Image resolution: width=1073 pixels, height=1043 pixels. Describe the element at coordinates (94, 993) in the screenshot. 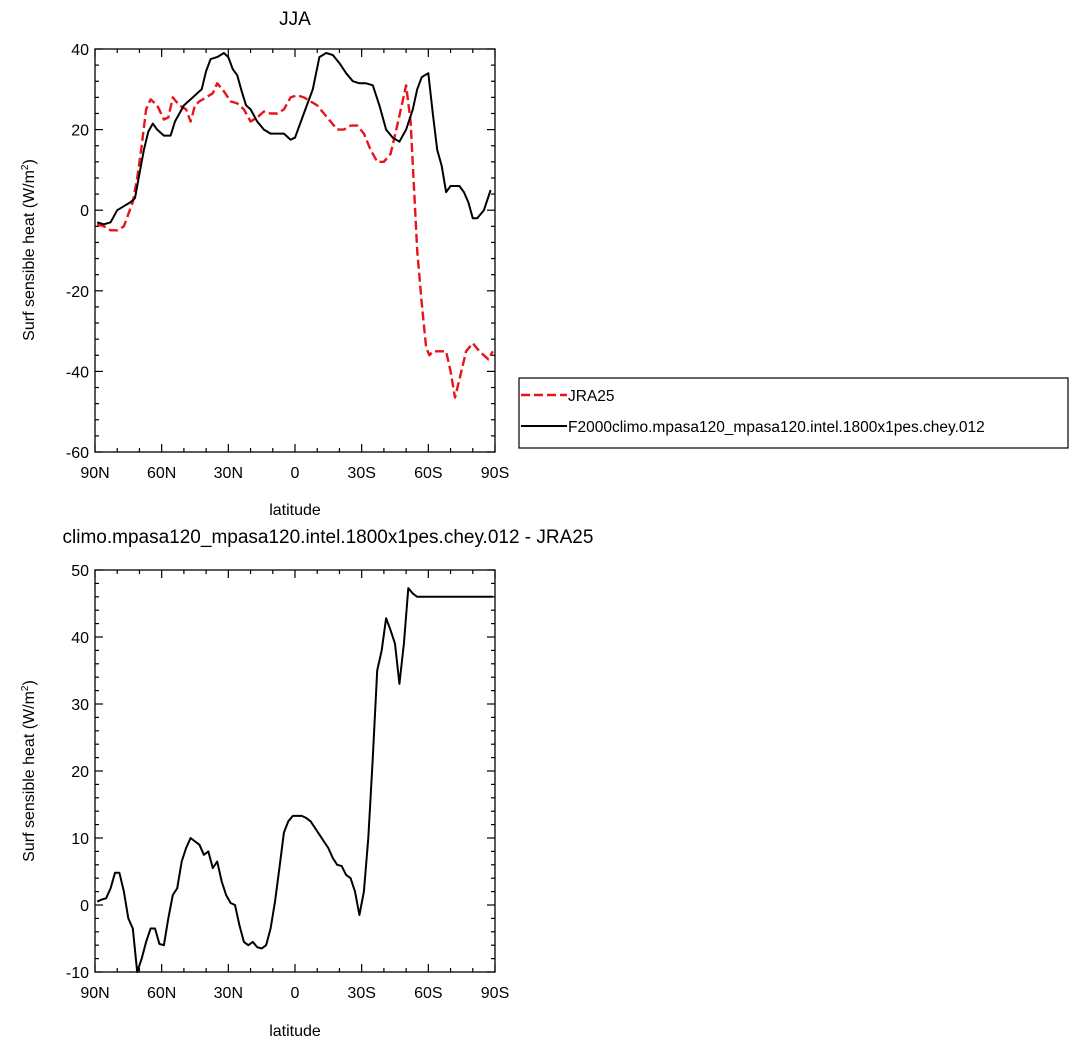

I see `bottom-chart-x-tick-label: 90N` at that location.